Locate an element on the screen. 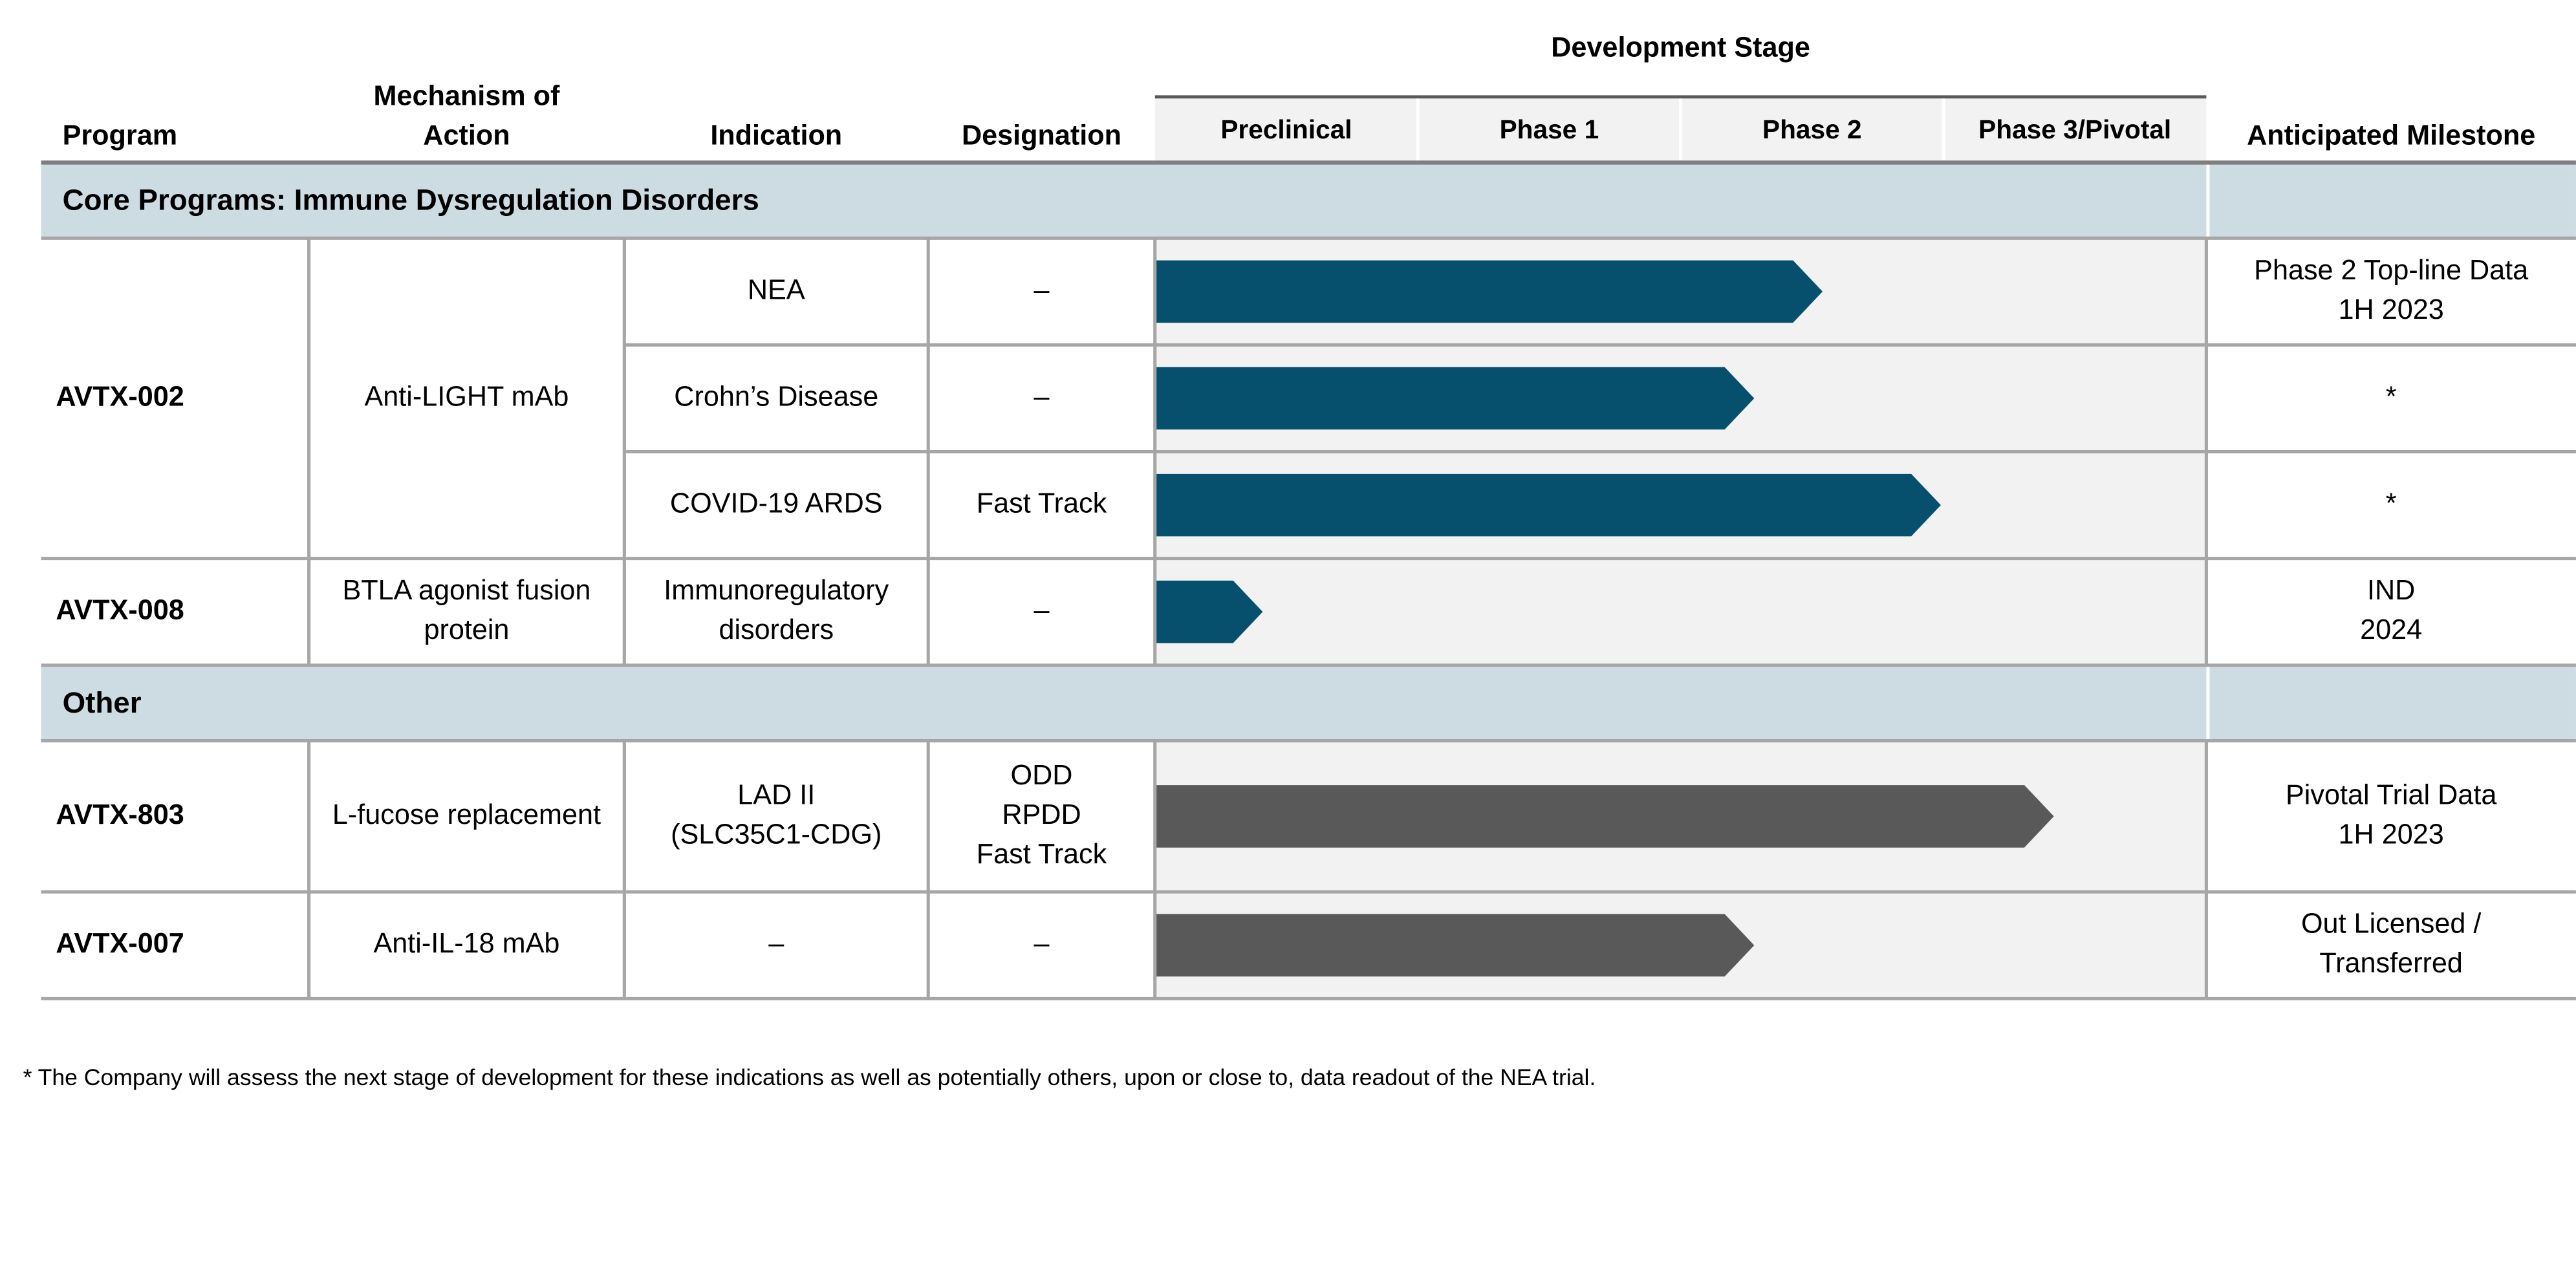  indication-line: Crohn’s Disease is located at coordinates (776, 396).